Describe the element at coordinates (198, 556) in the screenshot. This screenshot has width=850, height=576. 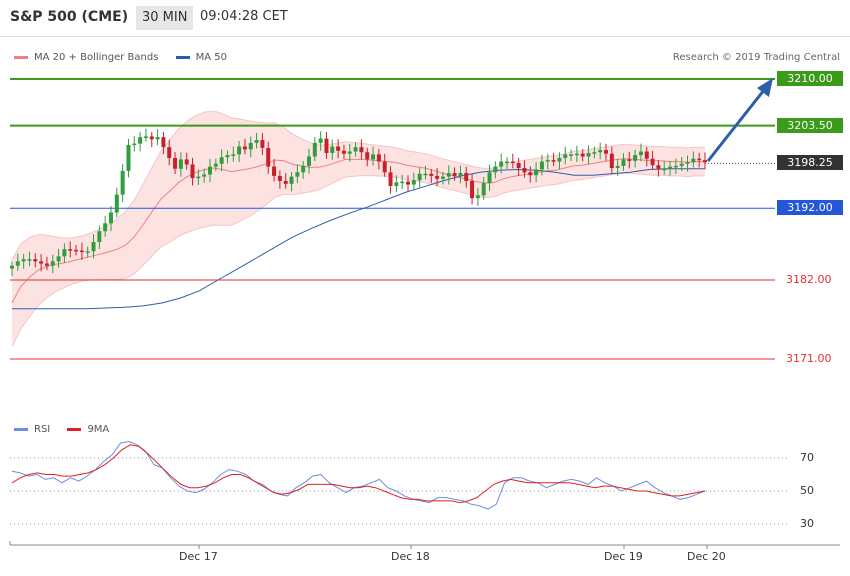
I see `x-label: Dec 17` at that location.